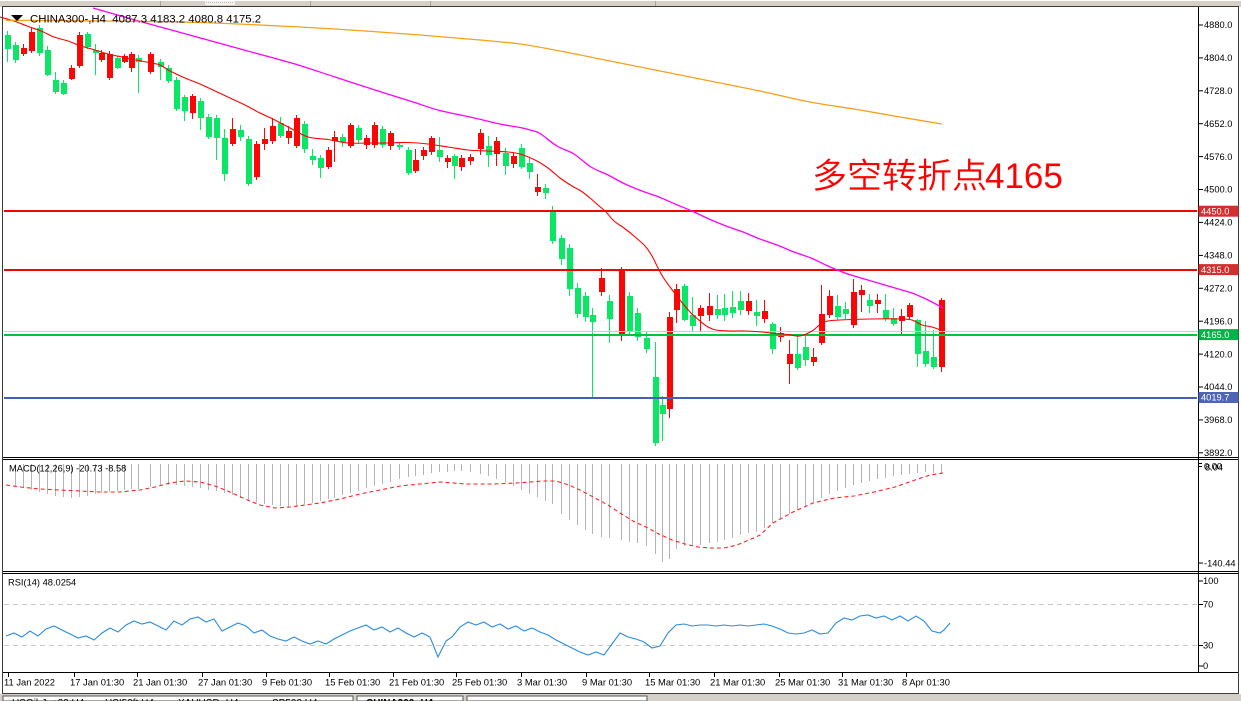 The width and height of the screenshot is (1241, 701). I want to click on svg-text: 4315.0, so click(1215, 270).